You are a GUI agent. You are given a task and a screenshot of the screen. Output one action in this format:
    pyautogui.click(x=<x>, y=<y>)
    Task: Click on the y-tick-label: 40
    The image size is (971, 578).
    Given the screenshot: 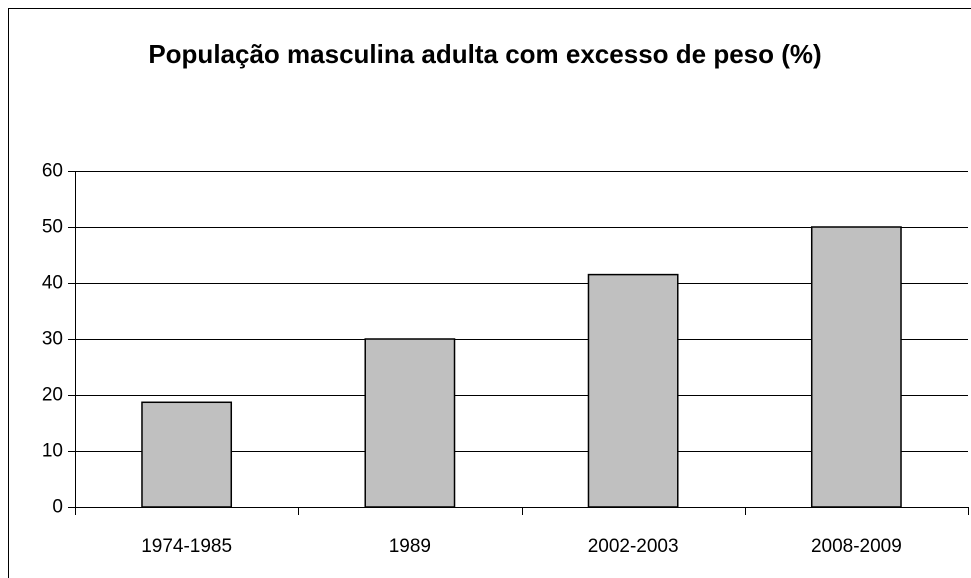 What is the action you would take?
    pyautogui.click(x=52, y=283)
    